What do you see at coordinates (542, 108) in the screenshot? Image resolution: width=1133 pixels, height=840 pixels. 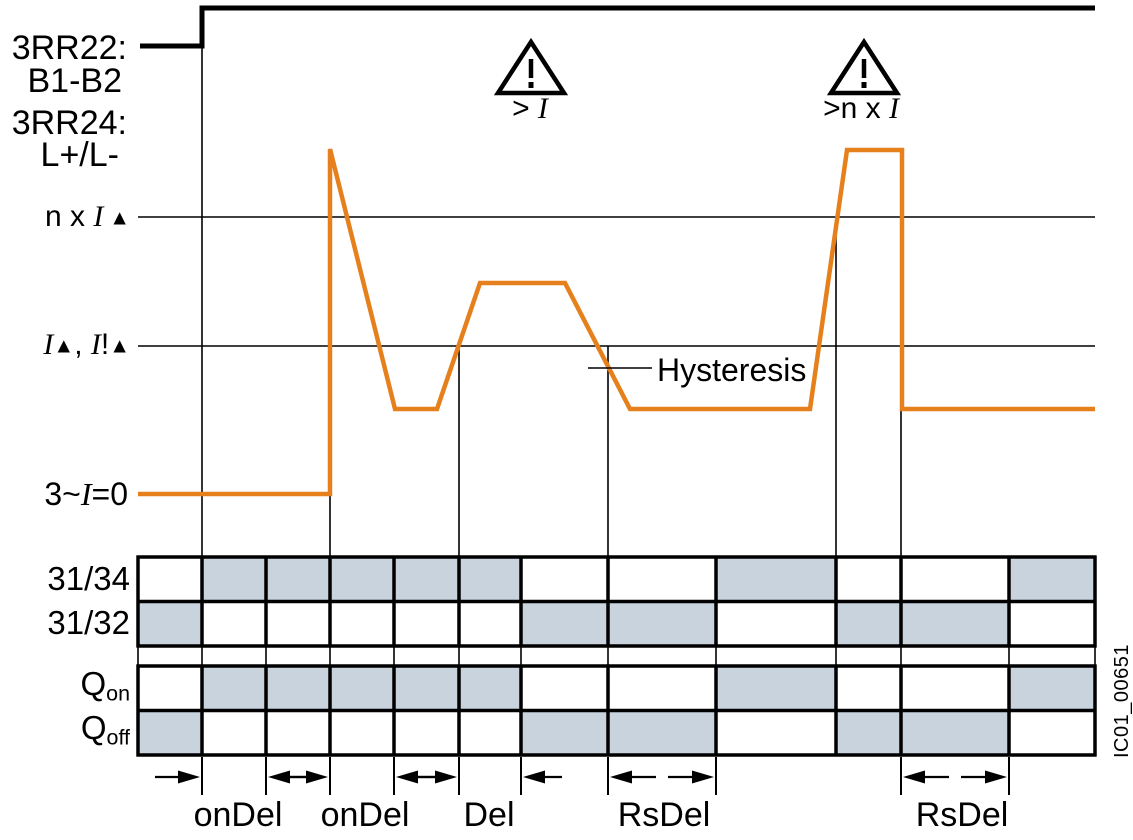 I see `warning1-i: I` at bounding box center [542, 108].